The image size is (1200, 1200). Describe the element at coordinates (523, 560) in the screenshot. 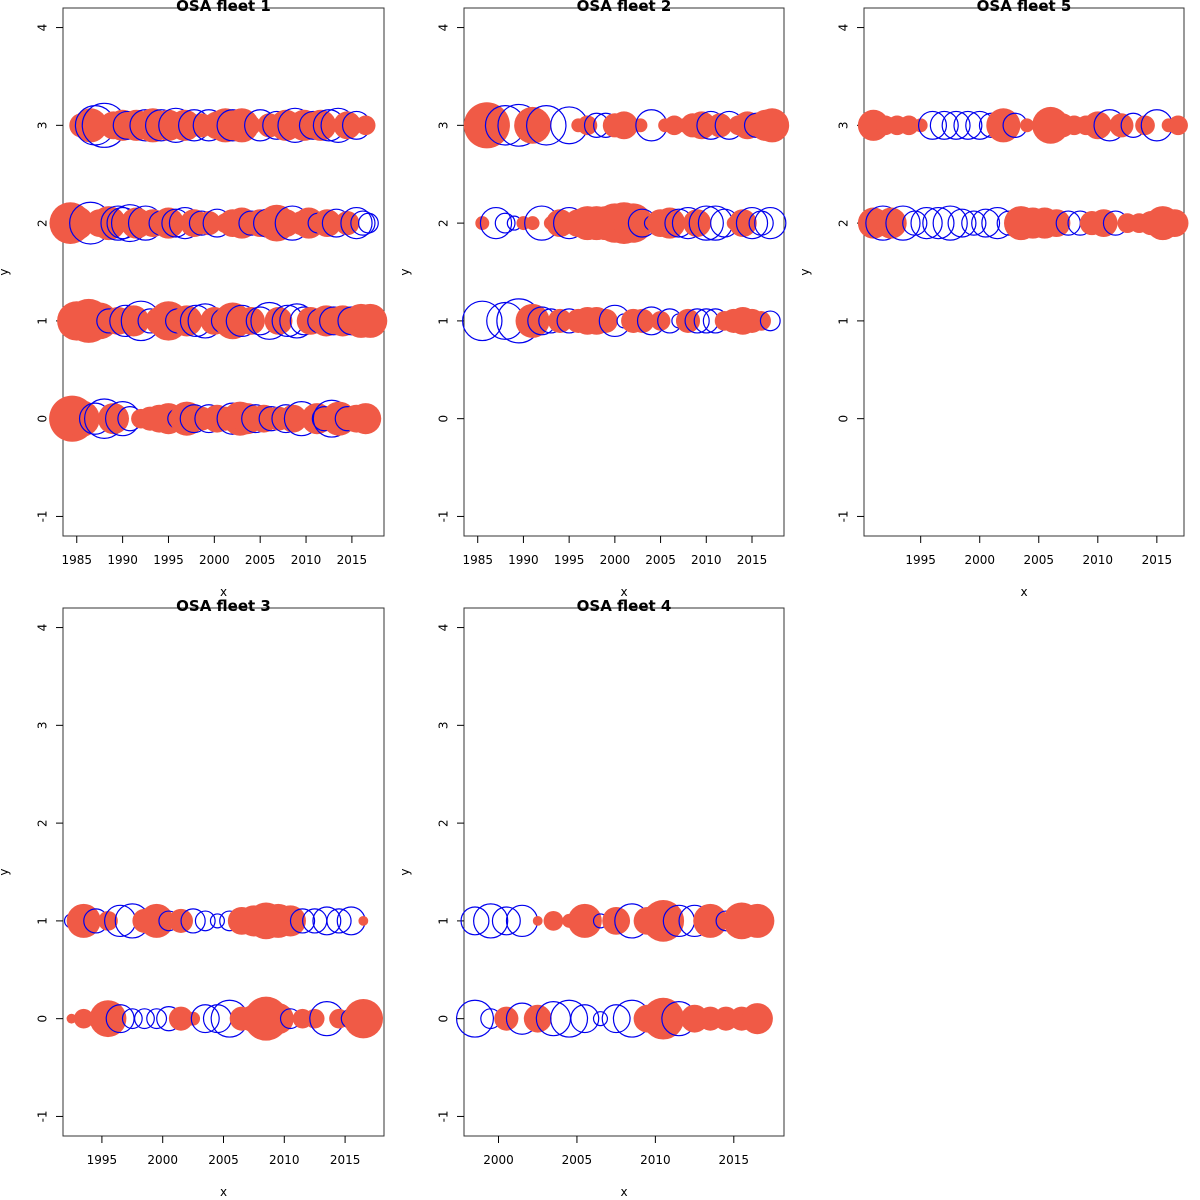

I see `x-tick-label: 1990` at that location.